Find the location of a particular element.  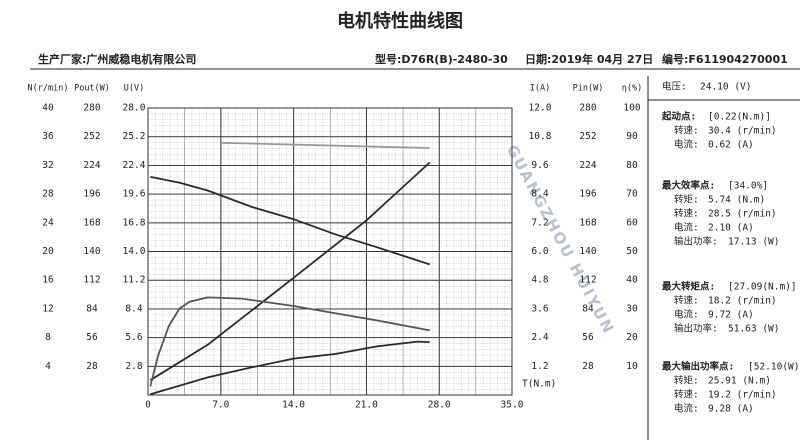

y-tick-label: 12.0 is located at coordinates (540, 108).